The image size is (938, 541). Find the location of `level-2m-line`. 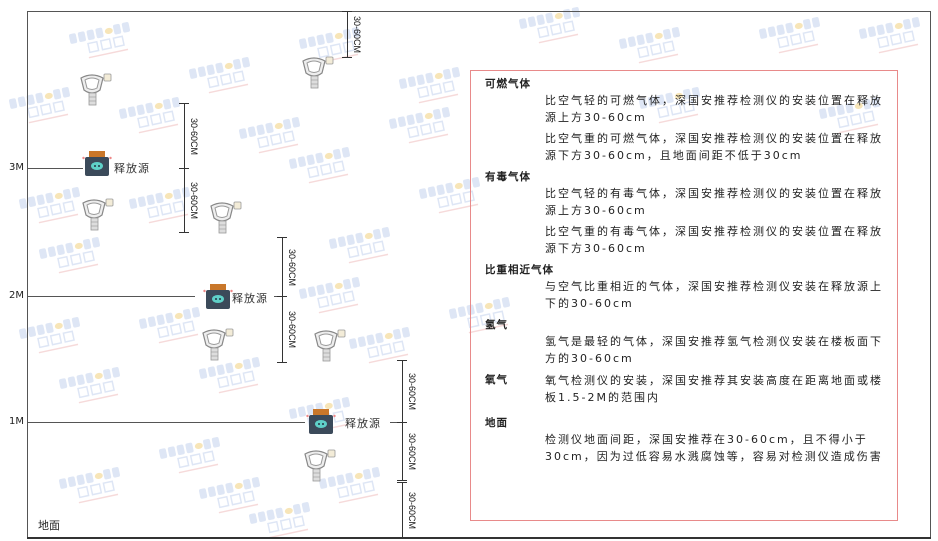

level-2m-line is located at coordinates (111, 296).